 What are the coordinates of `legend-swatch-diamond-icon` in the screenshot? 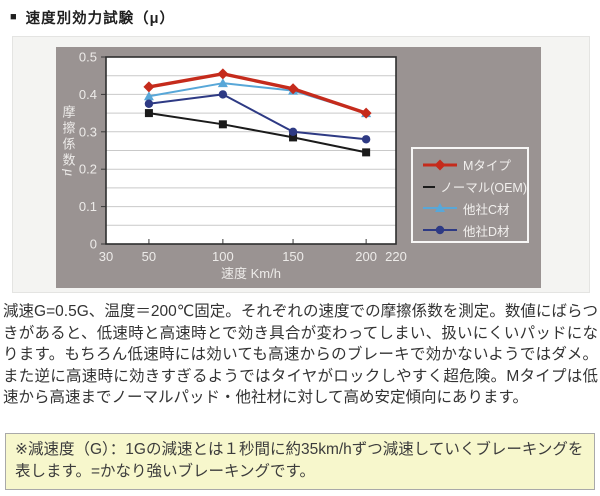 It's located at (440, 165).